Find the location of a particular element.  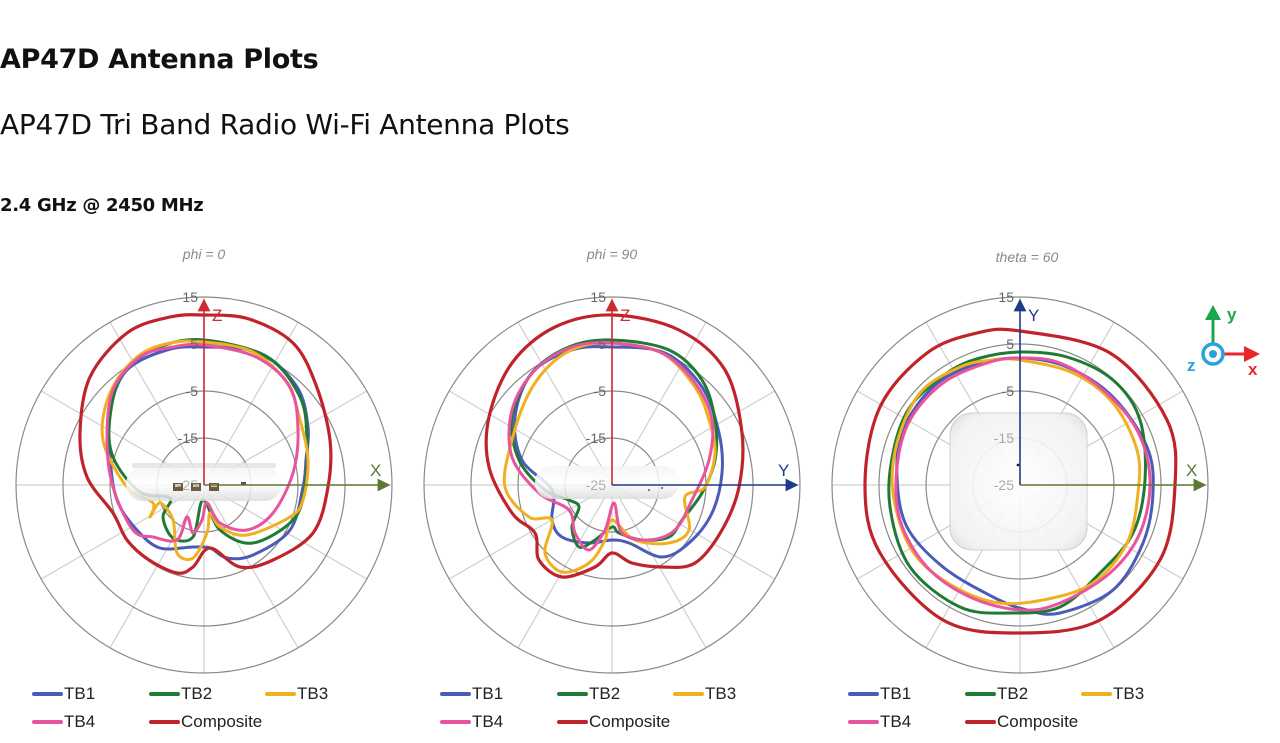

plot-title-theta-60: theta = 60 is located at coordinates (1027, 257).